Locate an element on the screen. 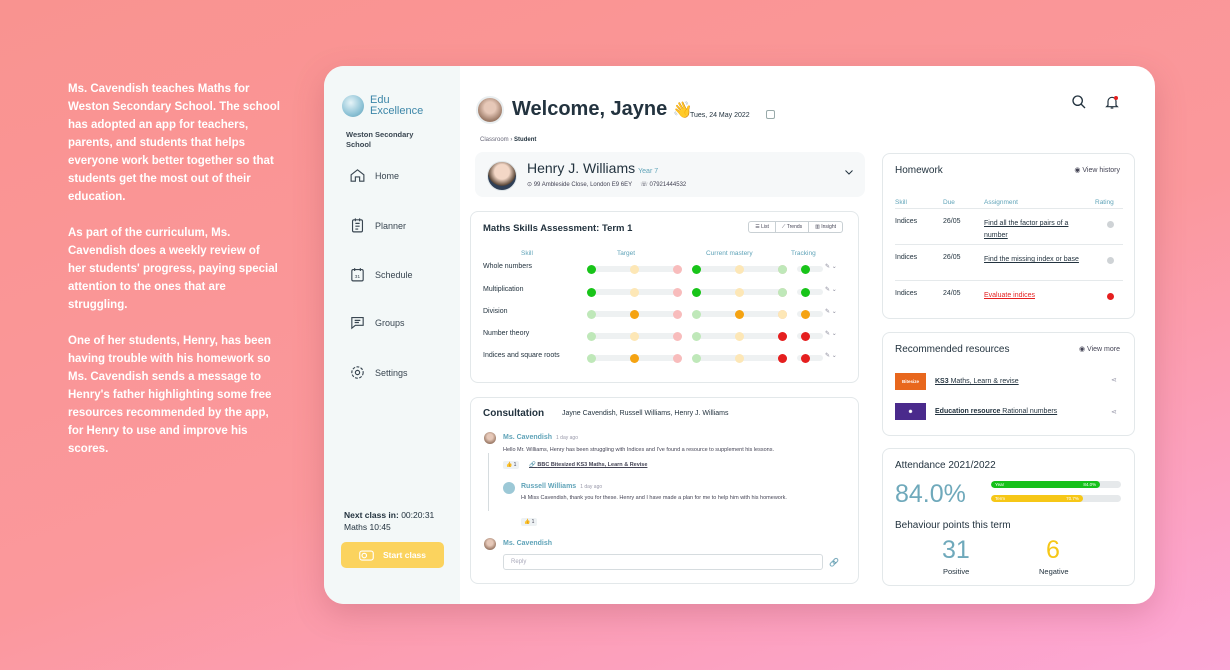  message-author: Ms. Cavendish is located at coordinates (528, 543).